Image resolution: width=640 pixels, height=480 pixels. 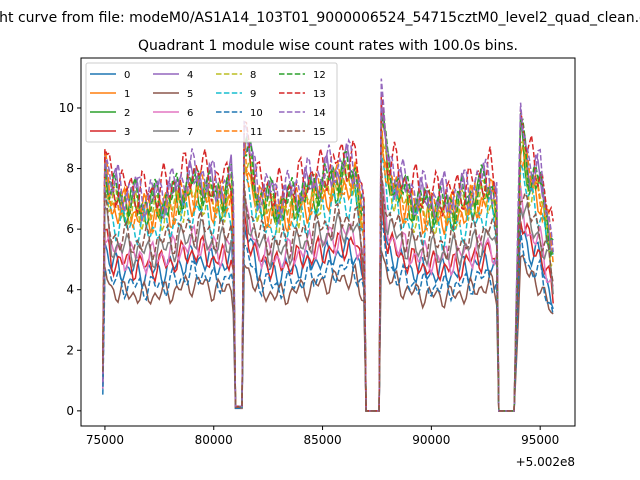 I want to click on legend-label-11: 11, so click(x=256, y=132).